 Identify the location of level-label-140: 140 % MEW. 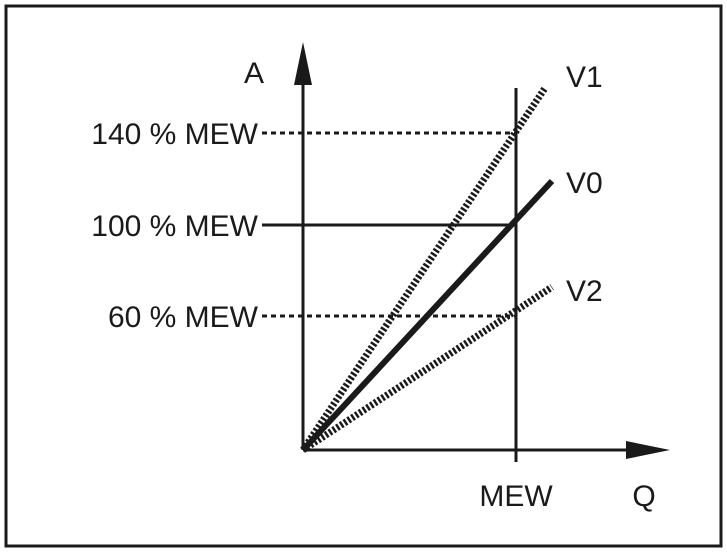
(174, 134).